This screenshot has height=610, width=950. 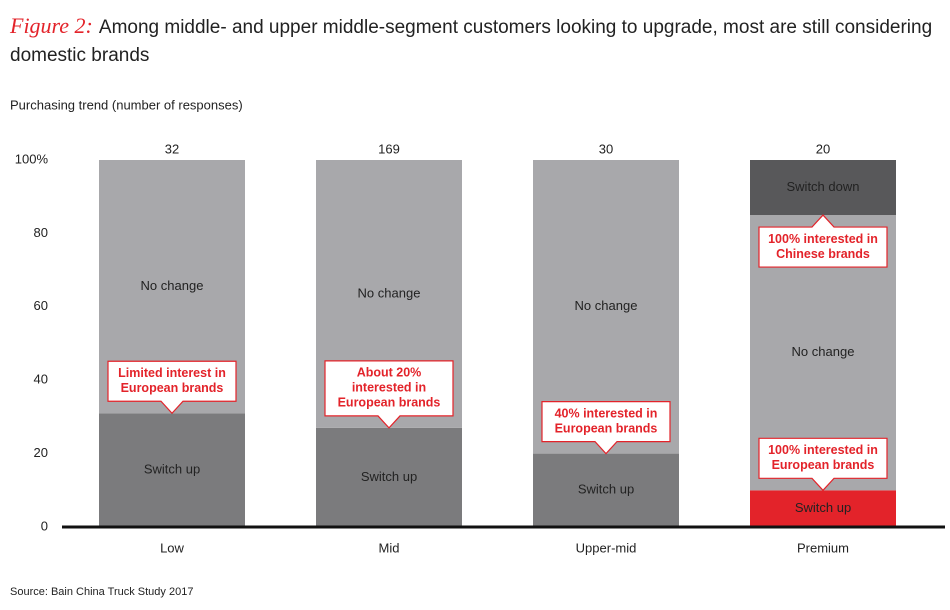 I want to click on x-tick-label: Mid, so click(x=389, y=547).